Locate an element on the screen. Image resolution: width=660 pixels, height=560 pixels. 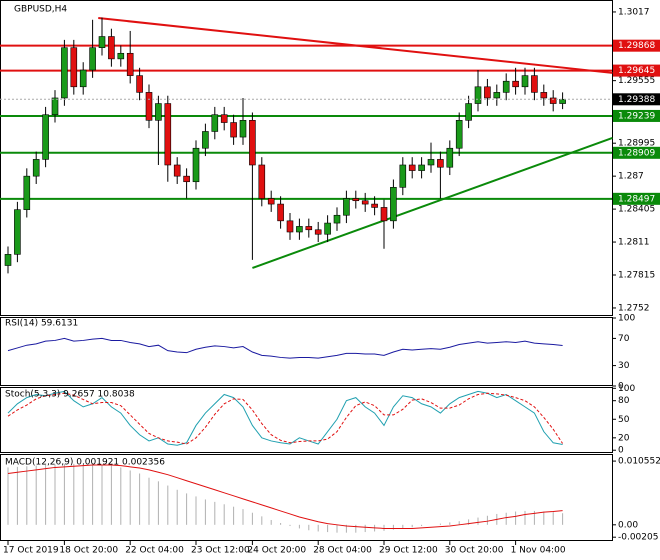
y-tick-label: 20 is located at coordinates (624, 438).